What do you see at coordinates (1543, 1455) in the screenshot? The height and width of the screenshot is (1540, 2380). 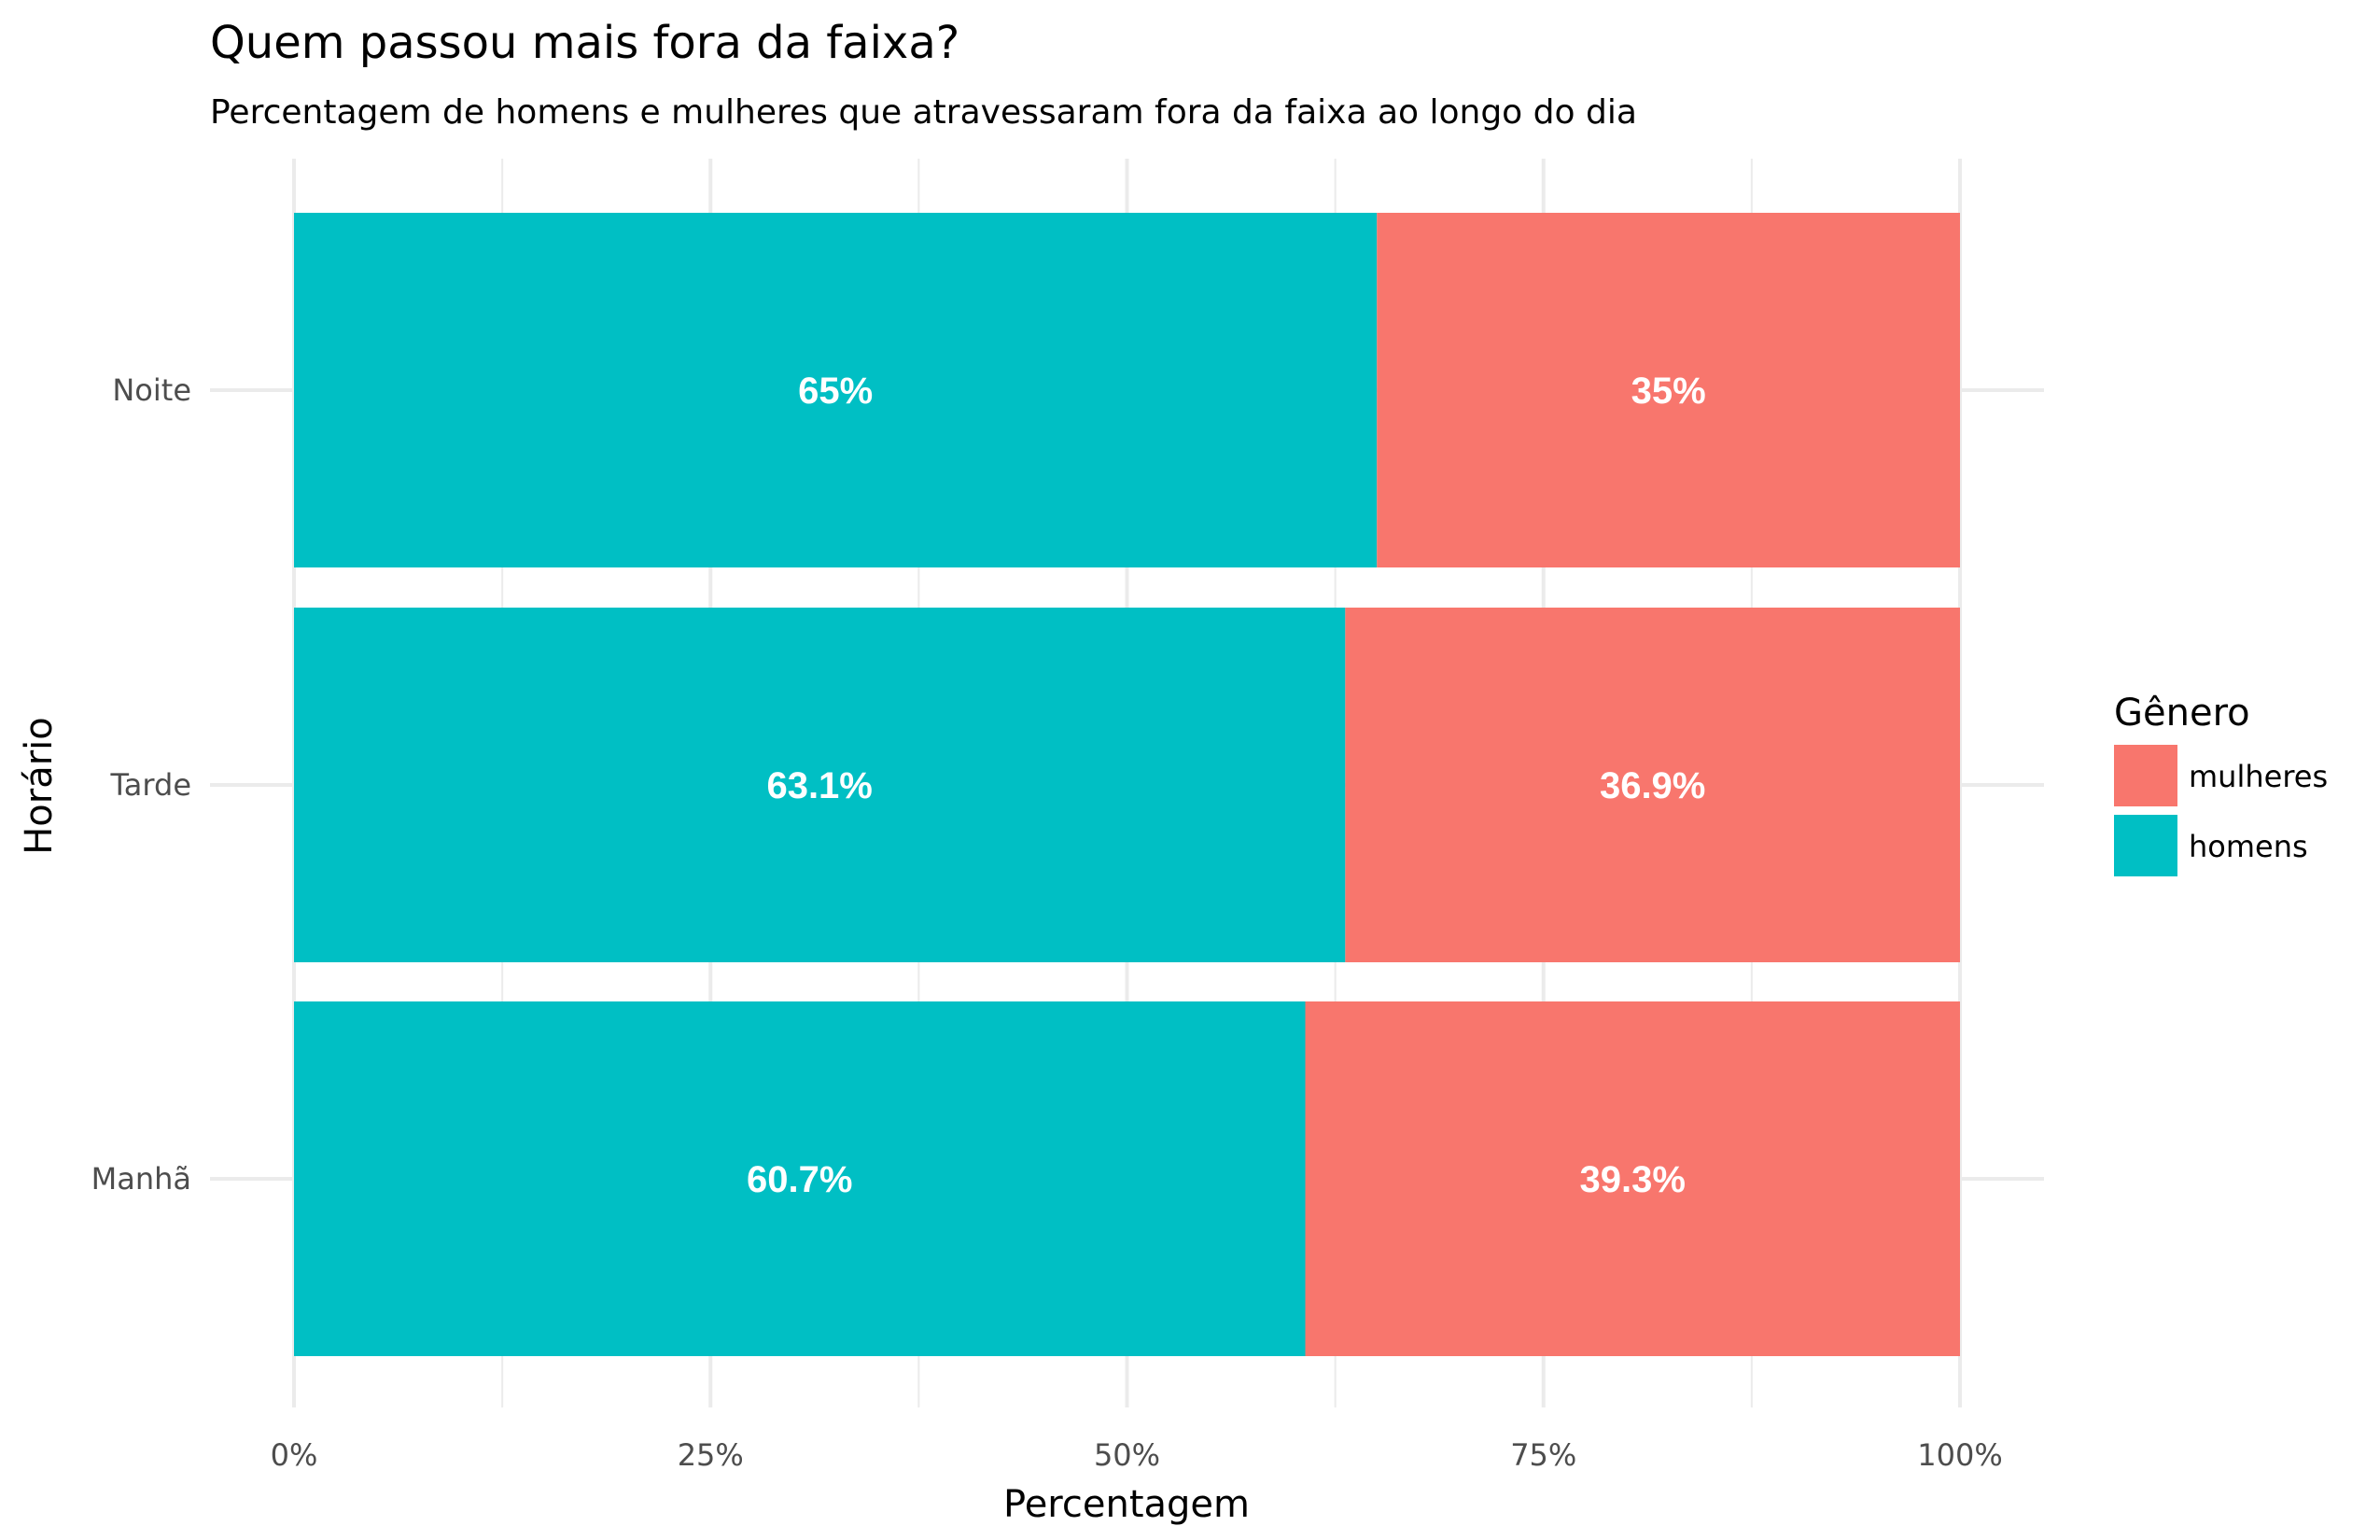 I see `x-tick-label: 75%` at bounding box center [1543, 1455].